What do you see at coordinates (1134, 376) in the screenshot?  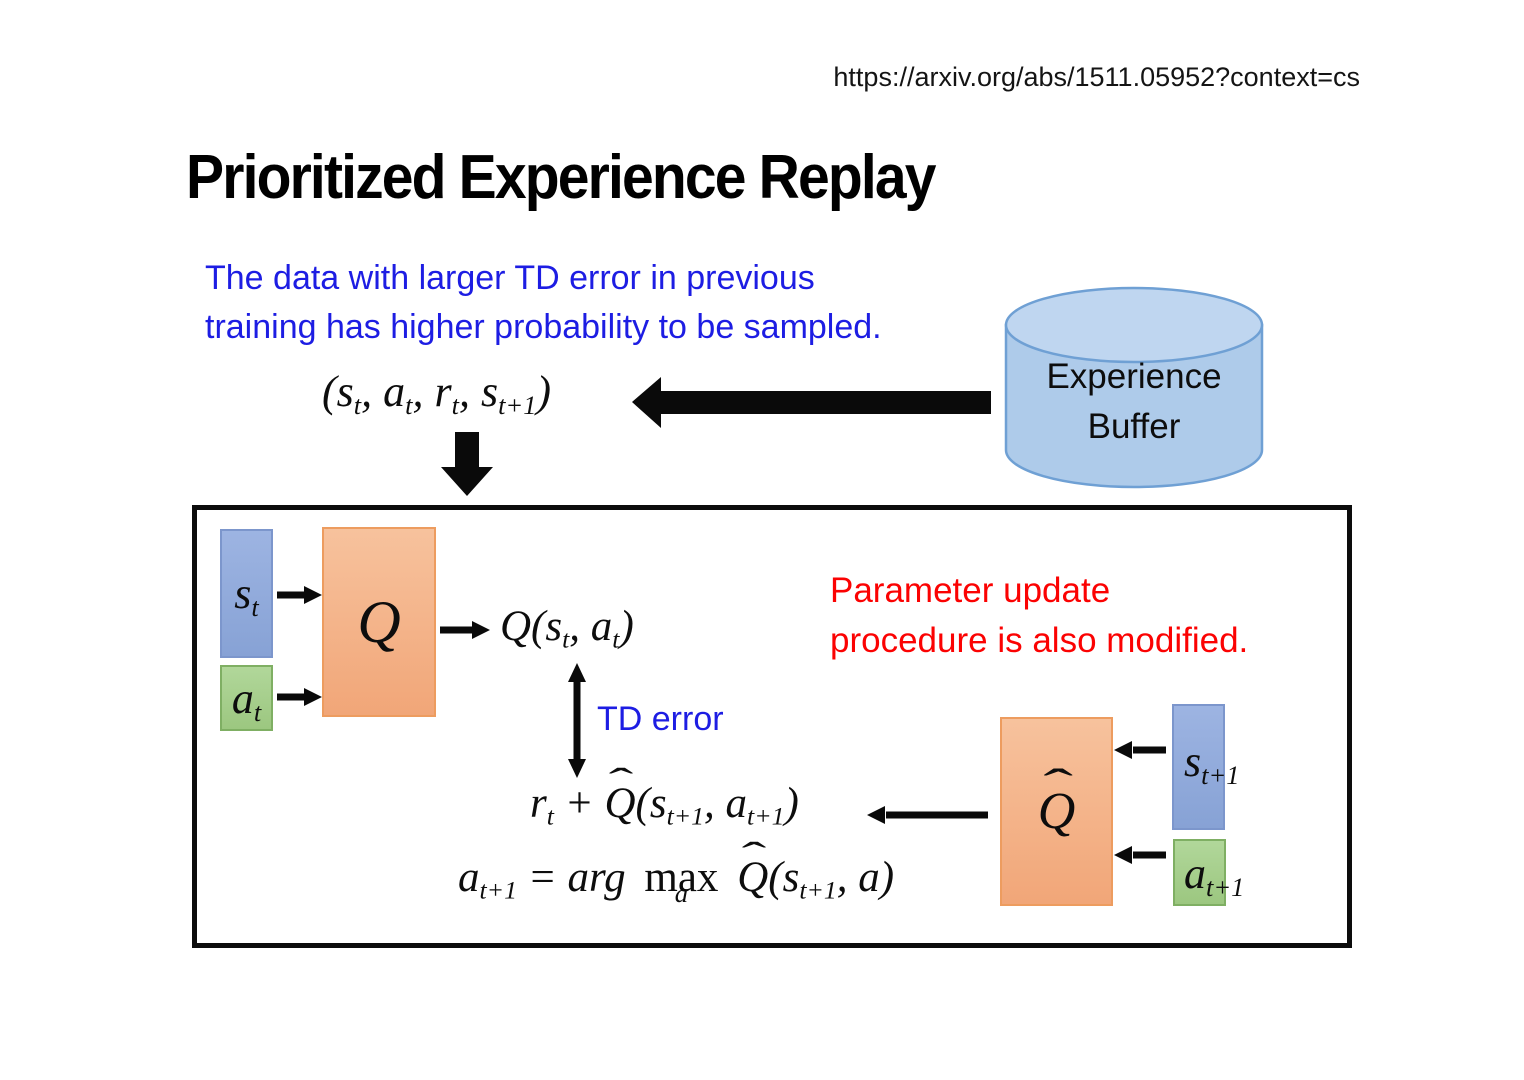 I see `experience-buffer-label-line1: Experience` at bounding box center [1134, 376].